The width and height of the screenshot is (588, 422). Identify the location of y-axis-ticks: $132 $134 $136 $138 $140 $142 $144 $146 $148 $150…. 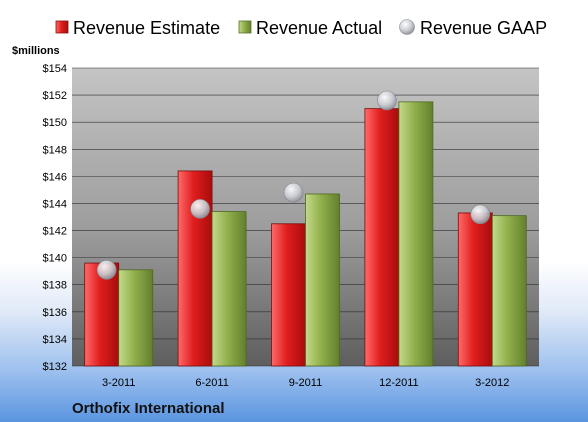
(55, 218).